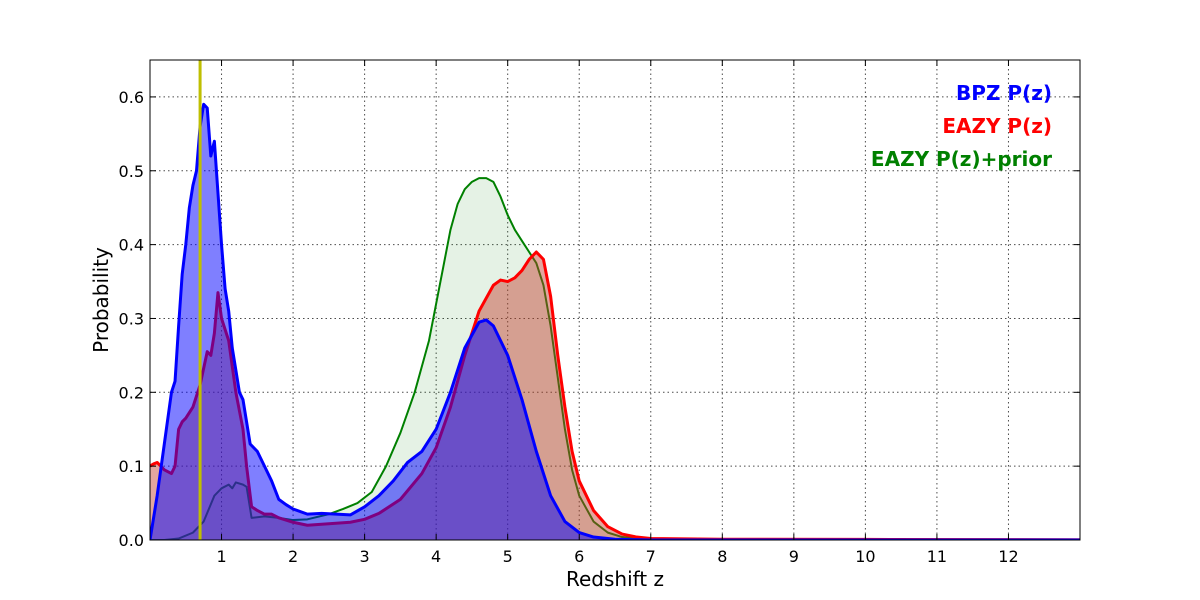  What do you see at coordinates (131, 318) in the screenshot?
I see `y-tick-label: 0.3` at bounding box center [131, 318].